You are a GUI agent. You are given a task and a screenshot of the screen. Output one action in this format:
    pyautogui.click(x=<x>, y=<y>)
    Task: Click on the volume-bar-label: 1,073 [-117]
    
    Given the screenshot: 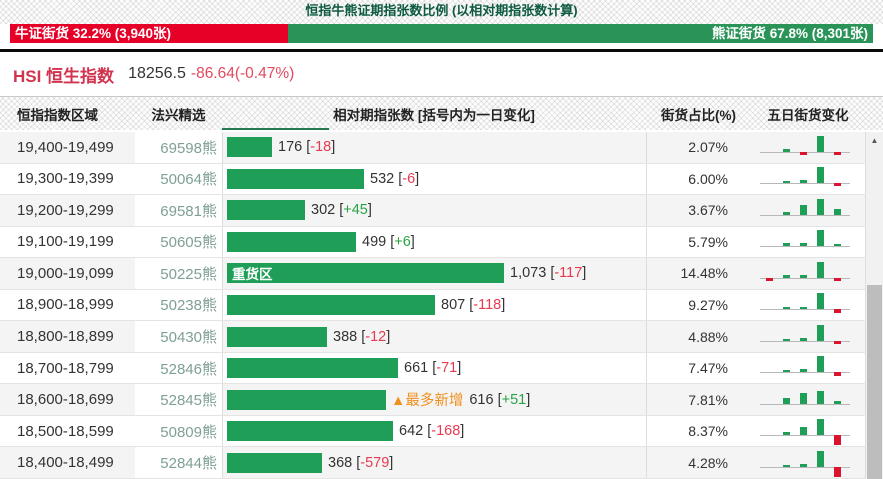 What is the action you would take?
    pyautogui.click(x=548, y=273)
    